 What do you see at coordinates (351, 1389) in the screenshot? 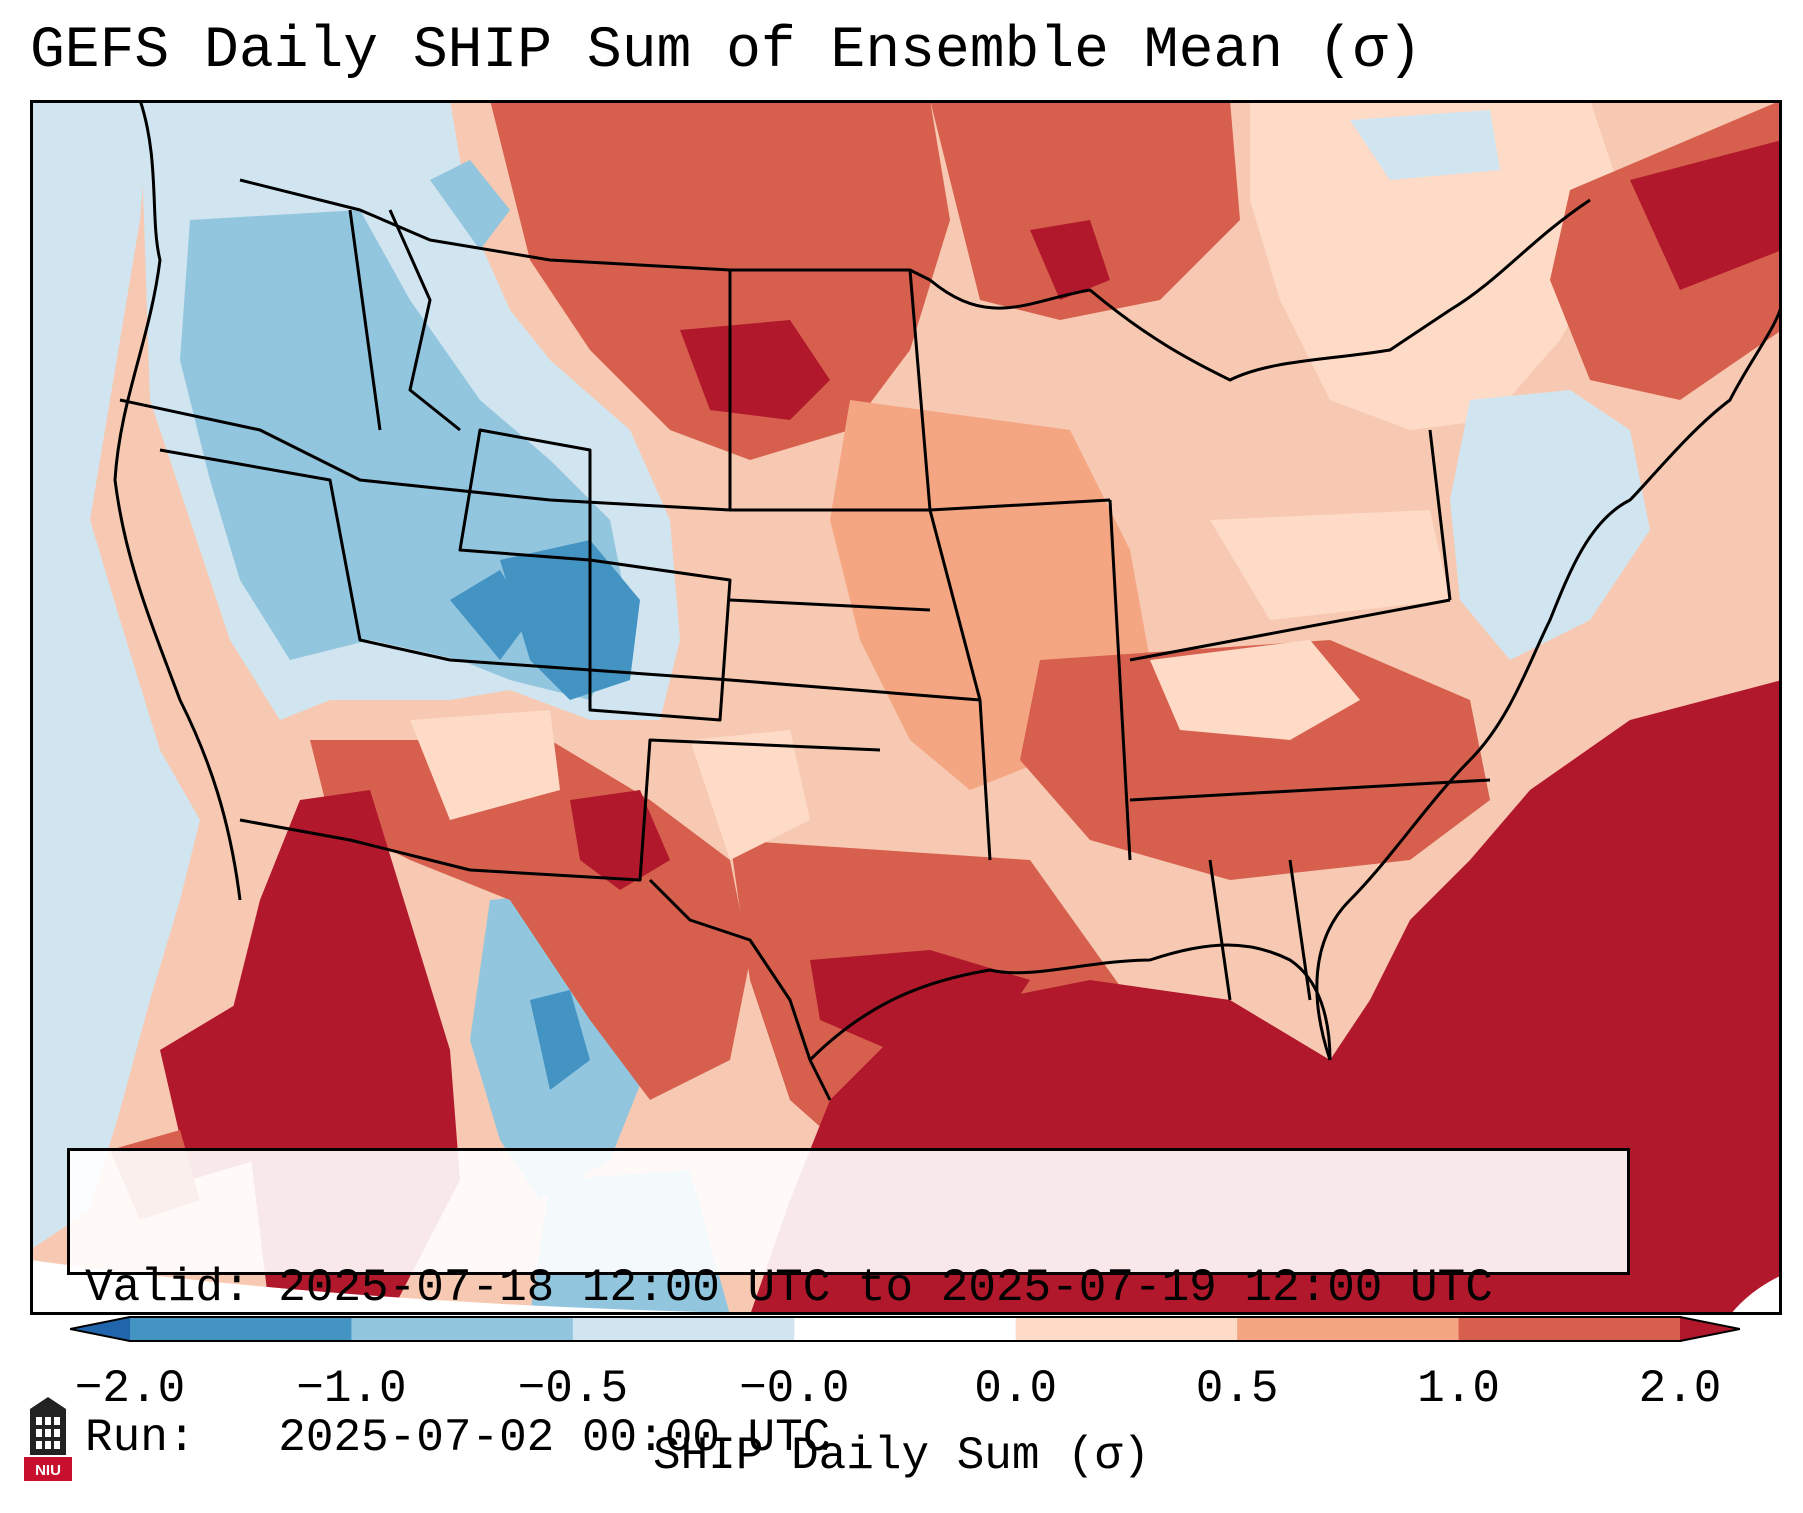
I see `colorbar-tick-label: −1.0` at bounding box center [351, 1389].